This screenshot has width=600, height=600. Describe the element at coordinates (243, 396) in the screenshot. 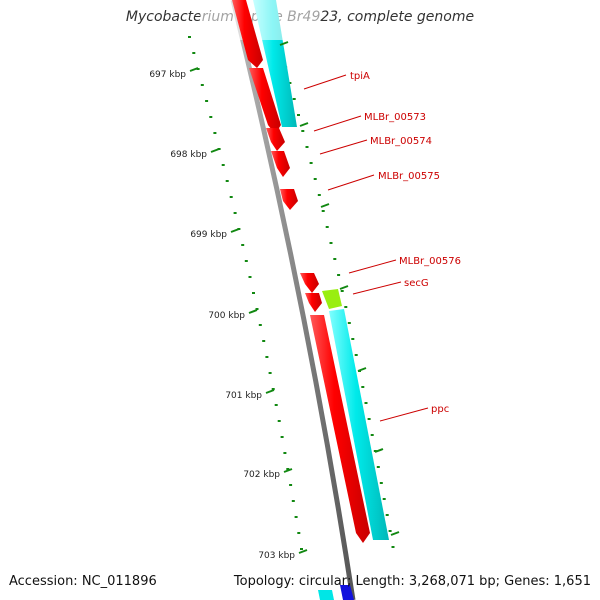

I see `kbp-label-701: 701 kbp` at that location.